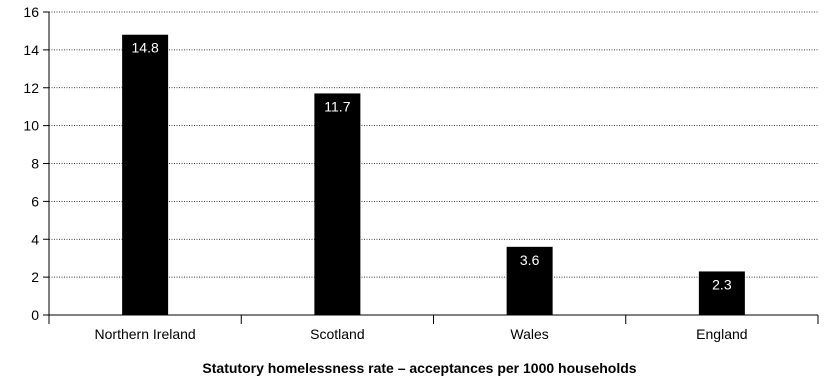  What do you see at coordinates (31, 50) in the screenshot?
I see `y-tick-label: 14` at bounding box center [31, 50].